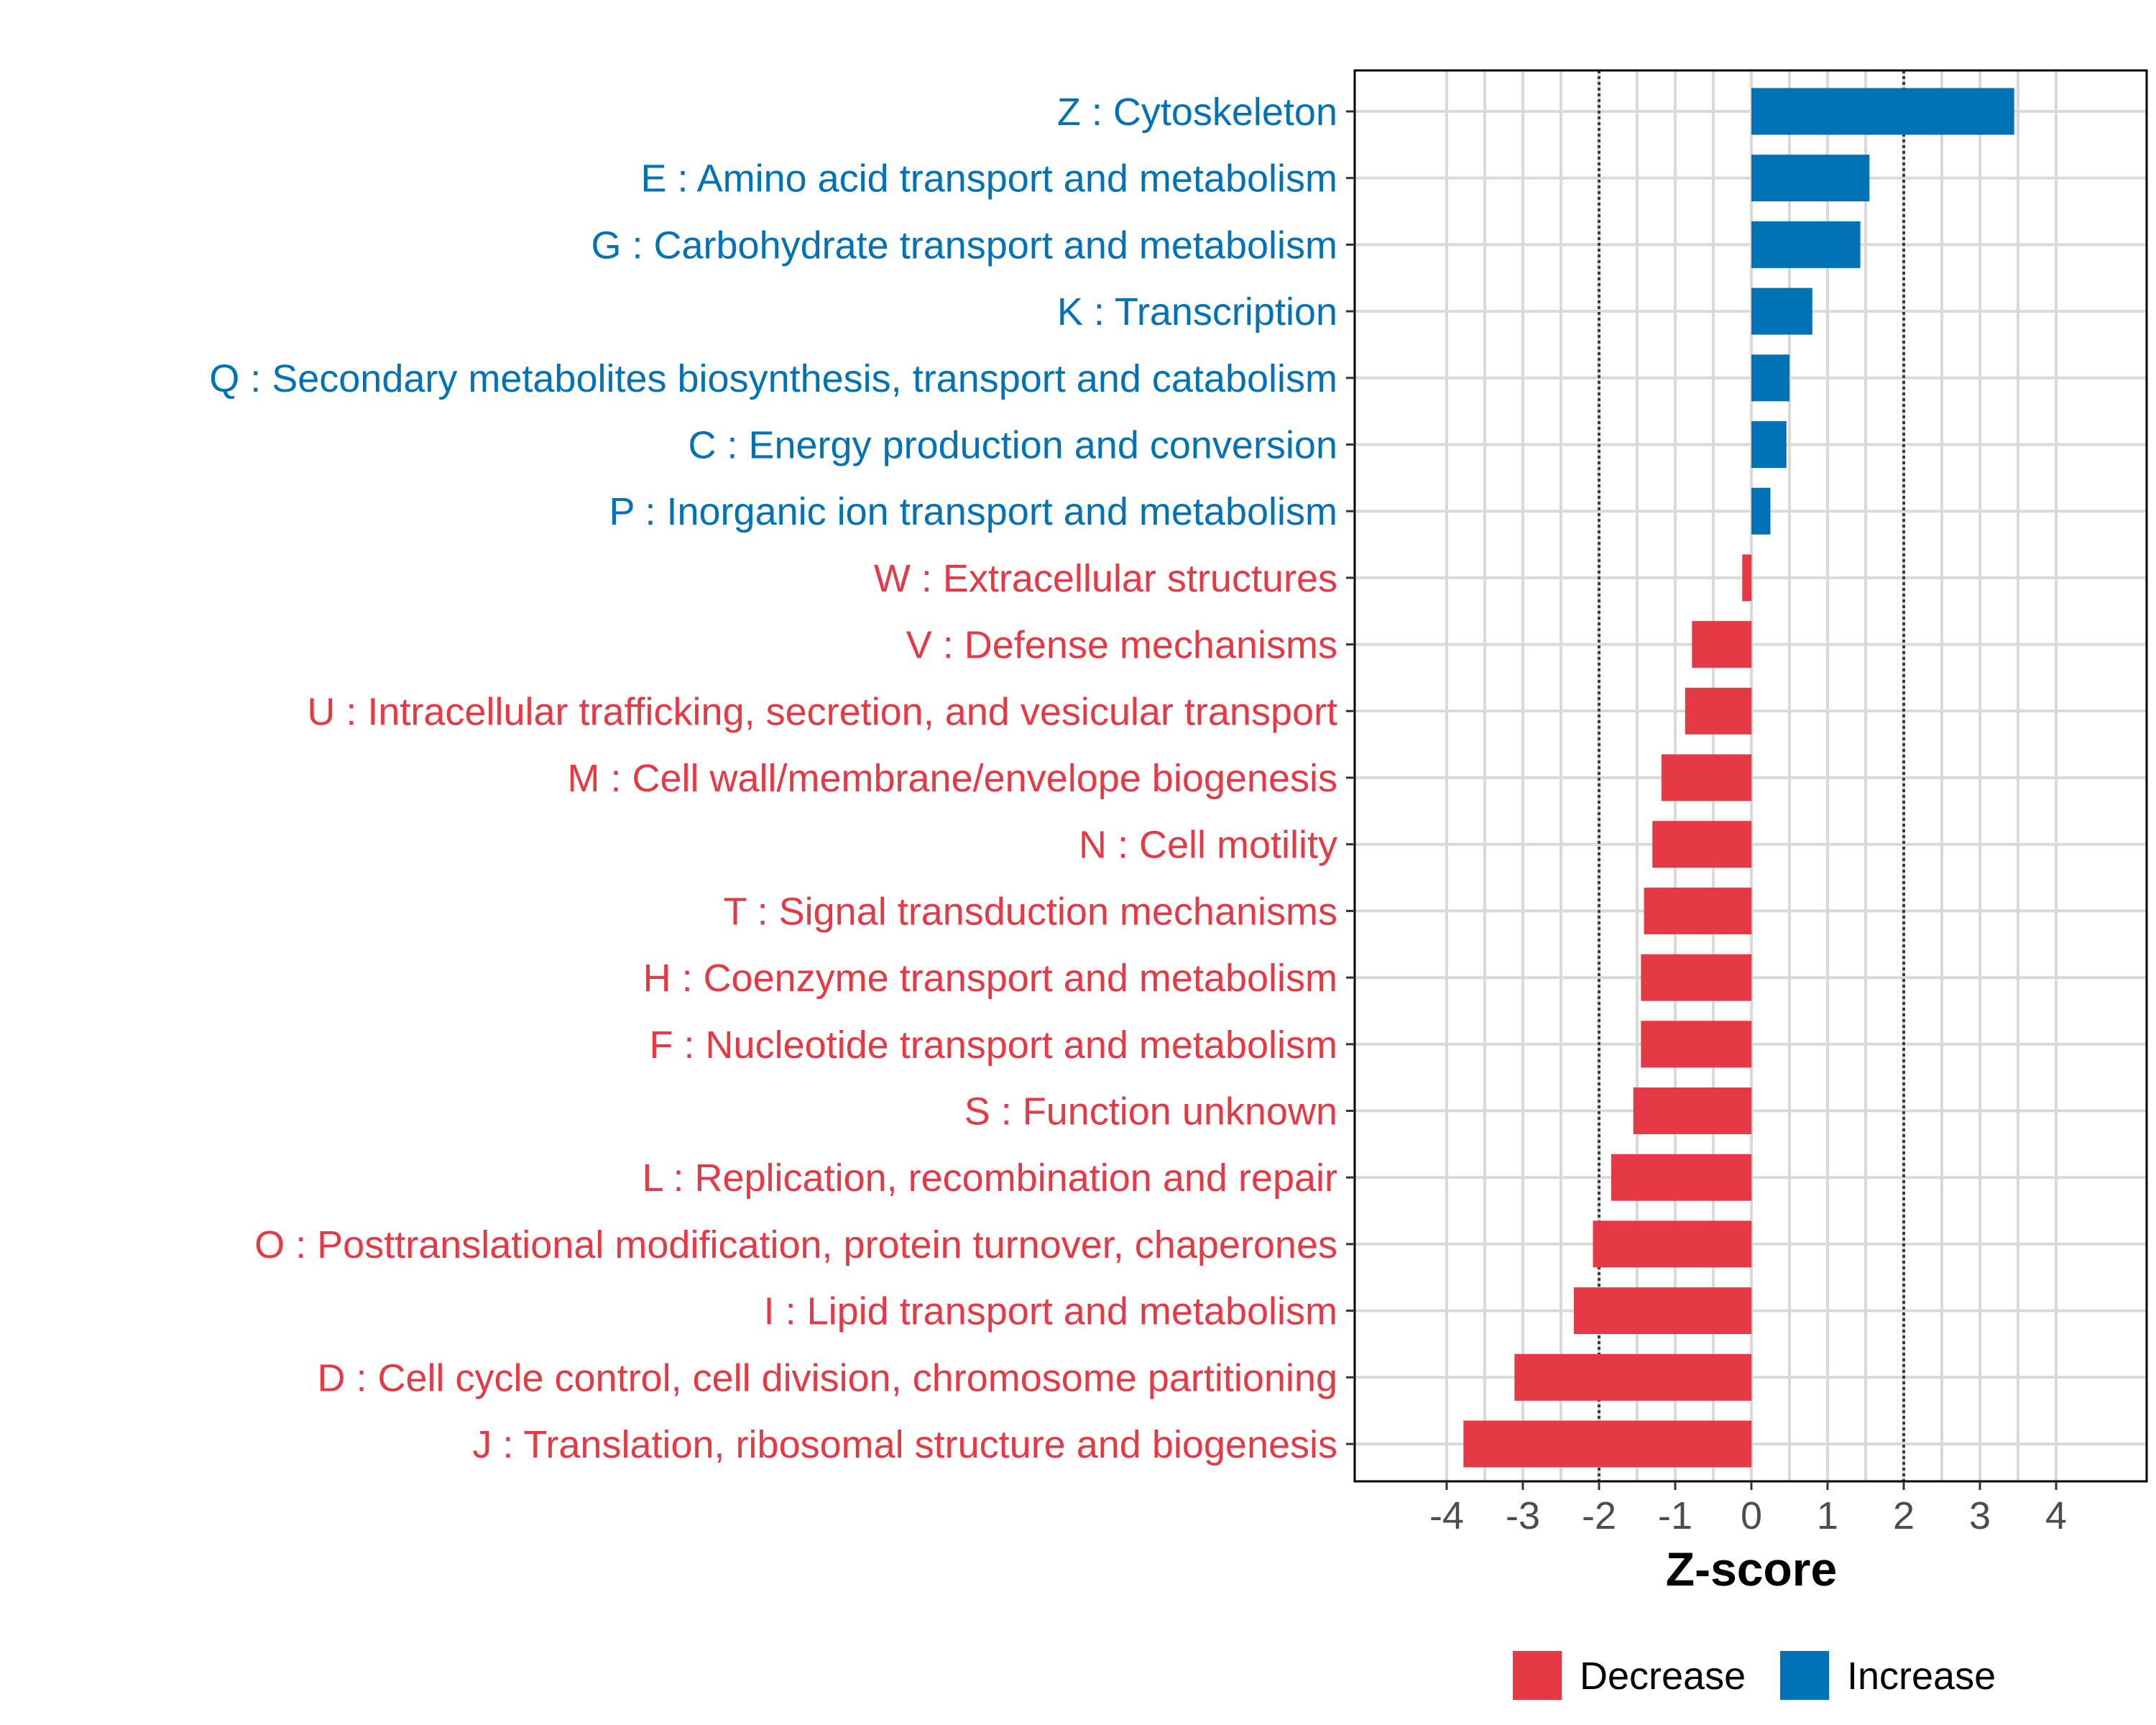  I want to click on category-label: E : Amino acid transport and metabolism, so click(989, 179).